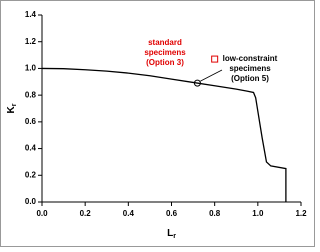  What do you see at coordinates (211, 75) in the screenshot?
I see `leader-line` at bounding box center [211, 75].